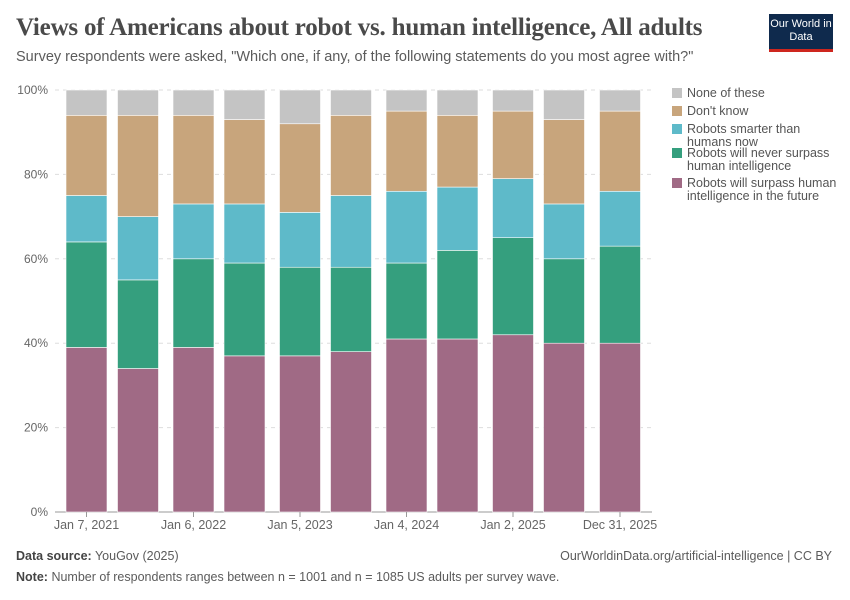 Image resolution: width=850 pixels, height=600 pixels. What do you see at coordinates (193, 525) in the screenshot?
I see `x-tick-label: Jan 6, 2022` at bounding box center [193, 525].